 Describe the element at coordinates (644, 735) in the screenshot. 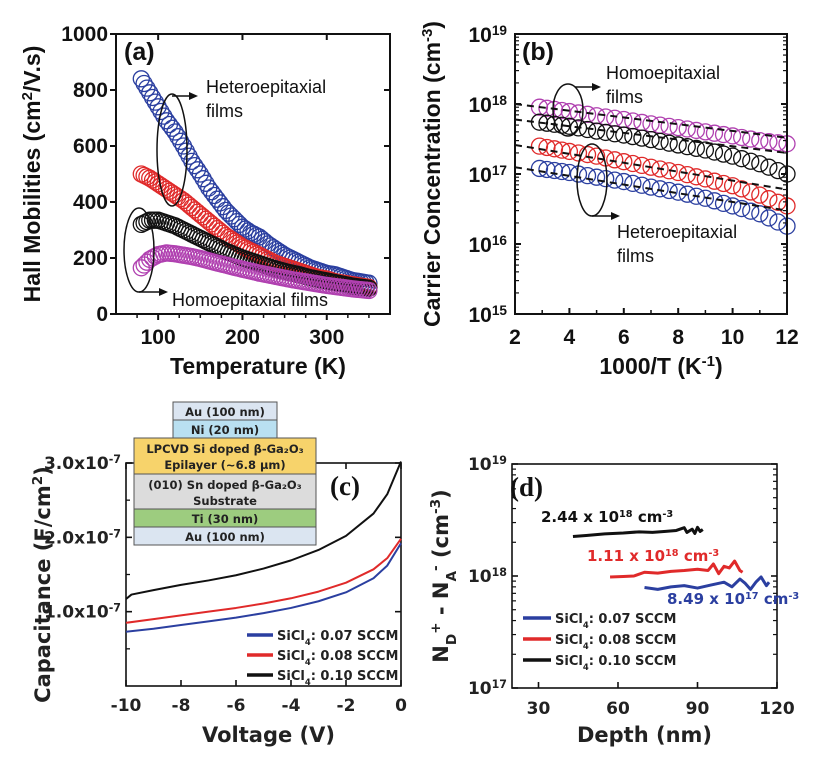

I see `x-axis-label: Depth (nm)` at that location.